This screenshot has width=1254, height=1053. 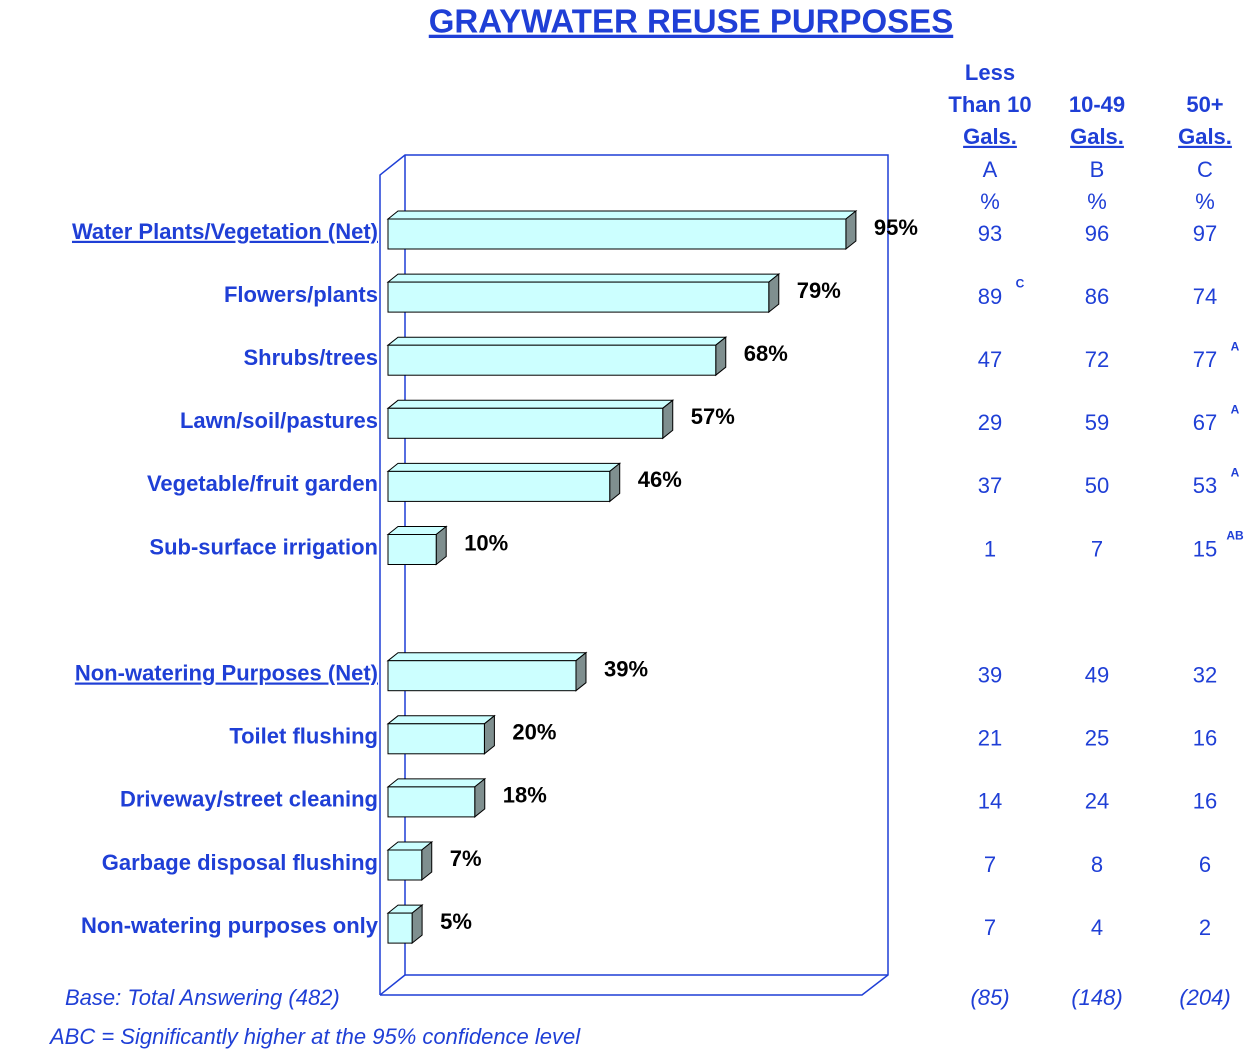 What do you see at coordinates (263, 546) in the screenshot?
I see `category-label: Sub-surface irrigation` at bounding box center [263, 546].